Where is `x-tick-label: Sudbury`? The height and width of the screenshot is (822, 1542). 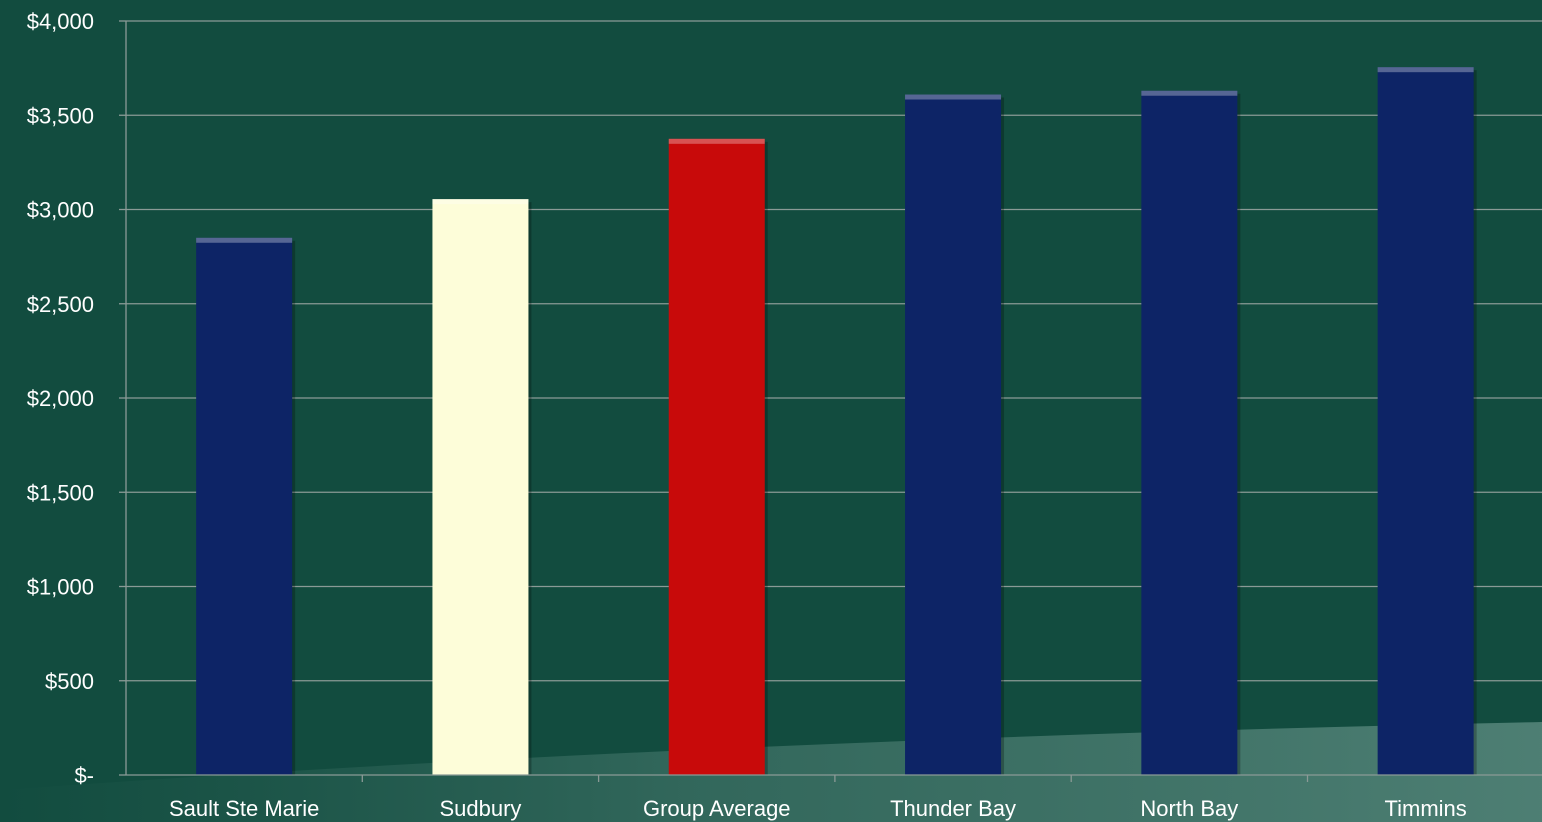 x-tick-label: Sudbury is located at coordinates (480, 808).